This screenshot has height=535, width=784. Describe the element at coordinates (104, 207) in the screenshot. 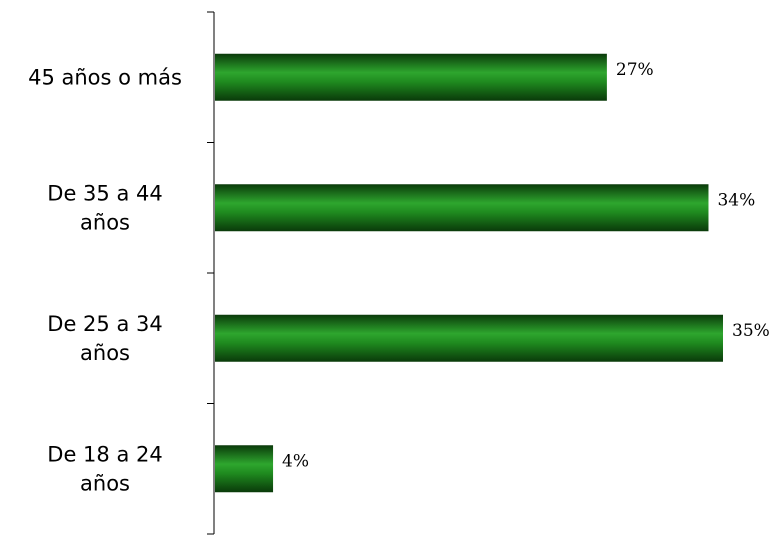

I see `category-label: De 35 a 44 años` at that location.